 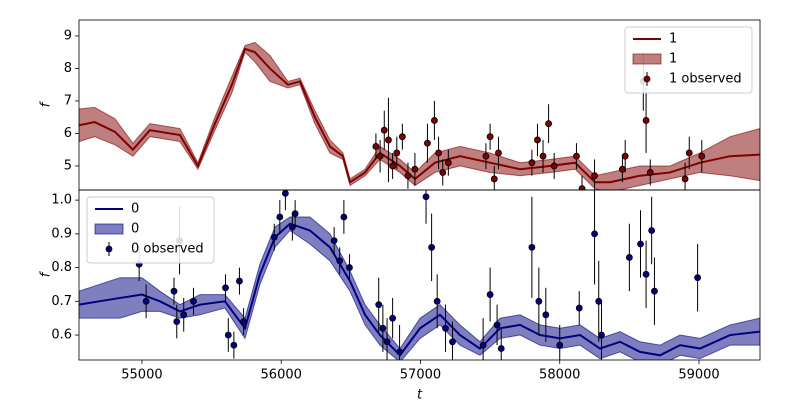 What do you see at coordinates (68, 68) in the screenshot?
I see `y-tick-label: 8` at bounding box center [68, 68].